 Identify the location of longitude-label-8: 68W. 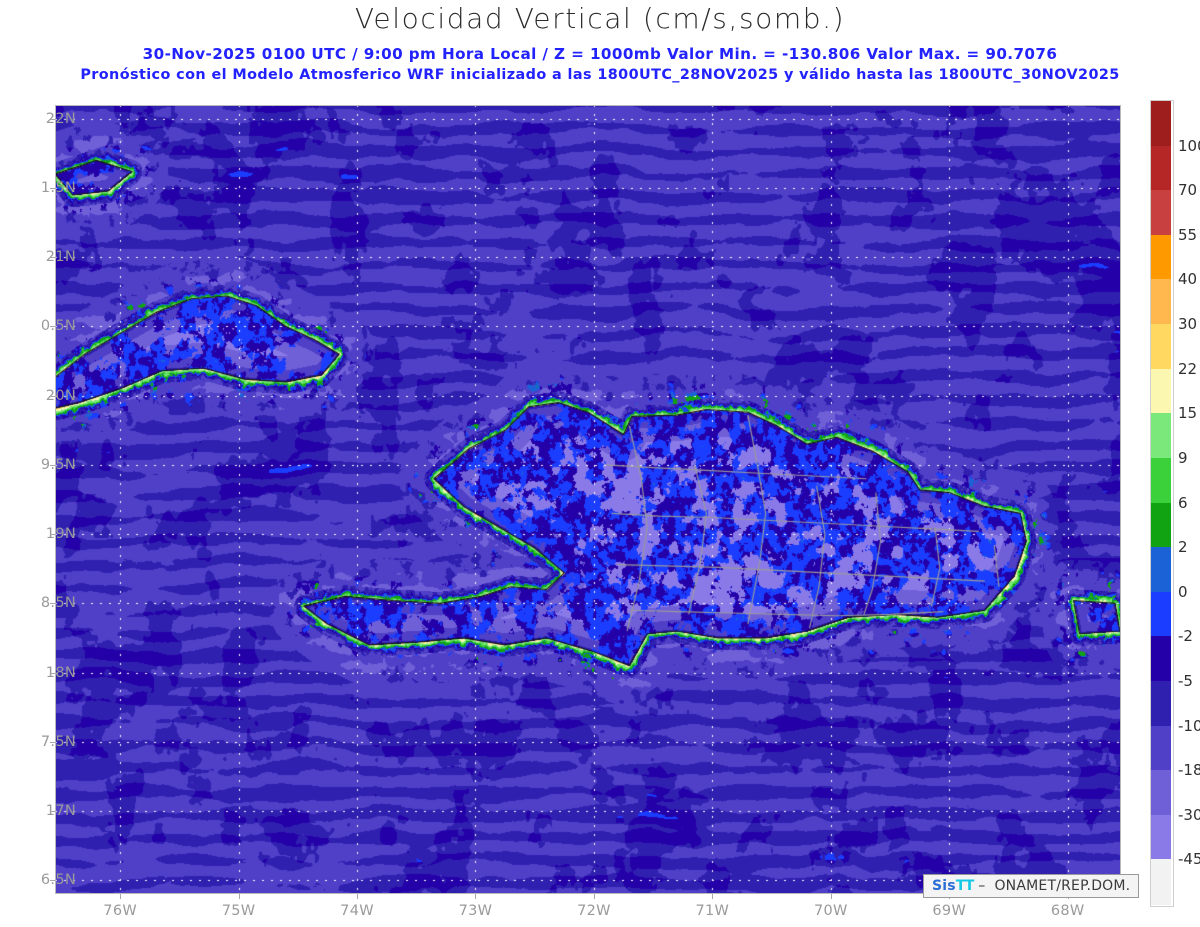
(1067, 911).